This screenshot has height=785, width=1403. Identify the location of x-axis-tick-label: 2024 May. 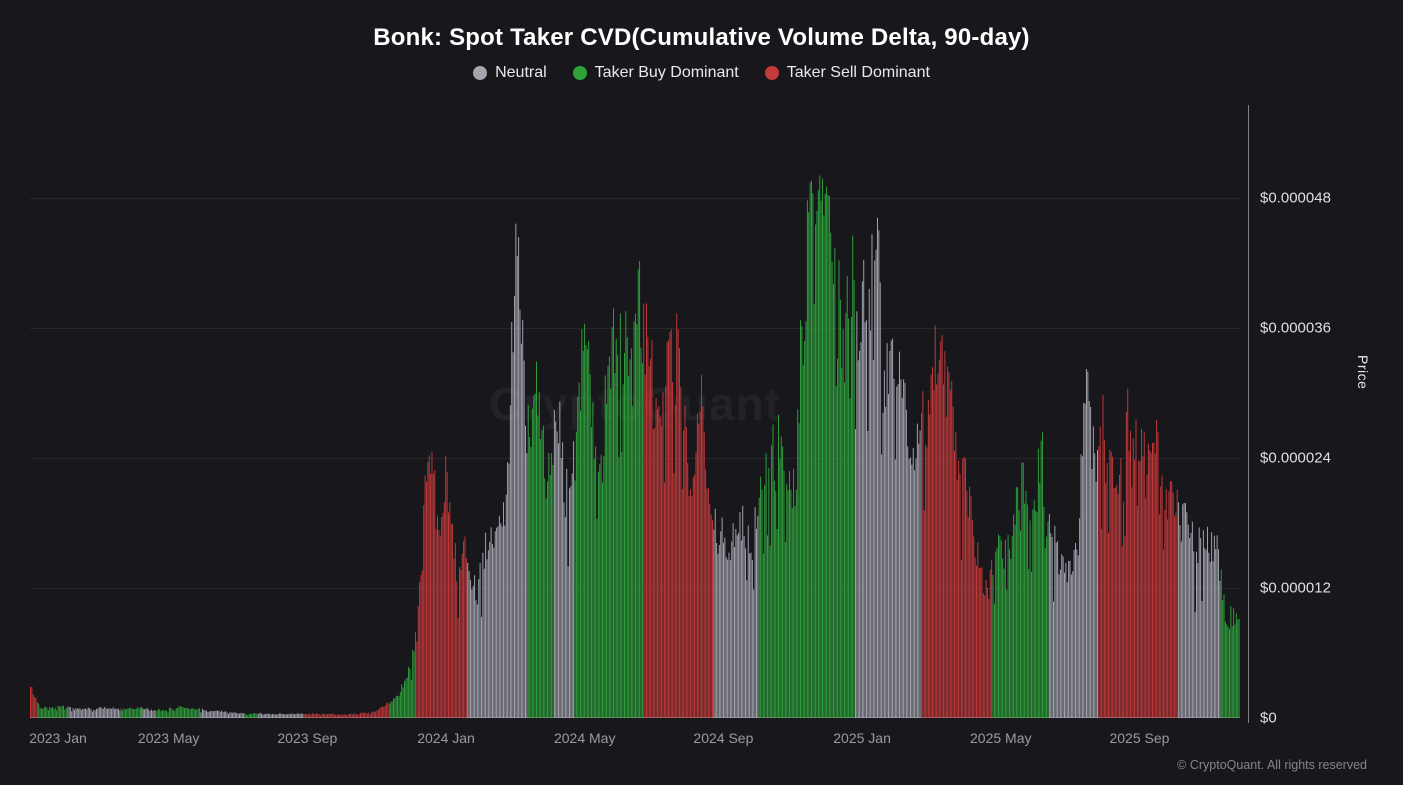
(584, 738).